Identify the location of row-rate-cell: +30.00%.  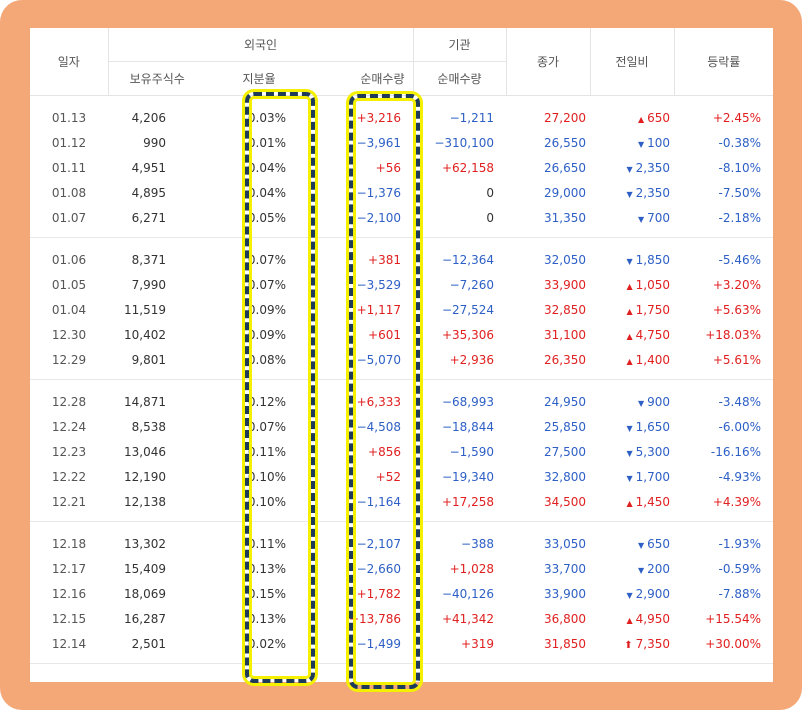
(733, 643).